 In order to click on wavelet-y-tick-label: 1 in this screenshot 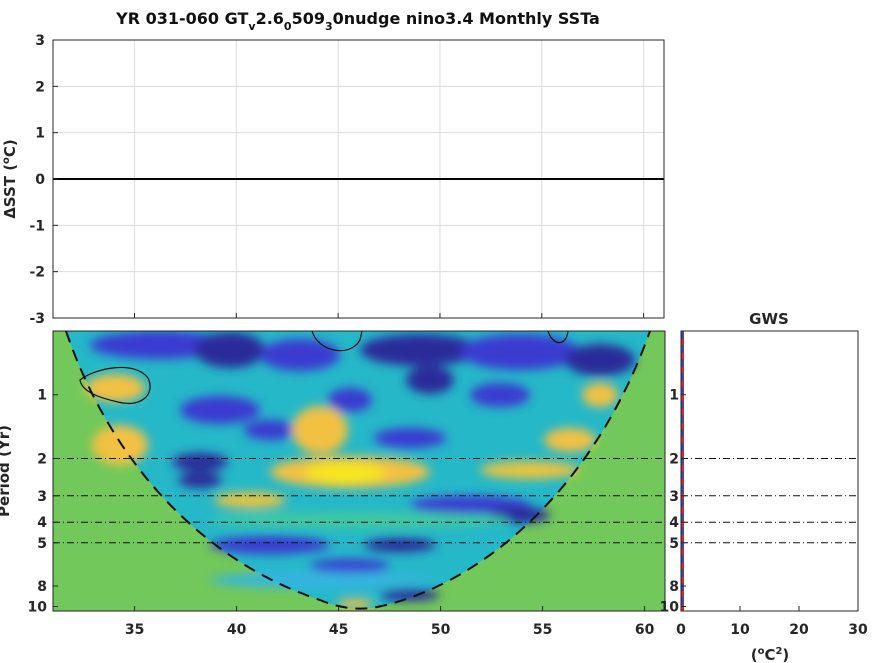, I will do `click(42, 396)`.